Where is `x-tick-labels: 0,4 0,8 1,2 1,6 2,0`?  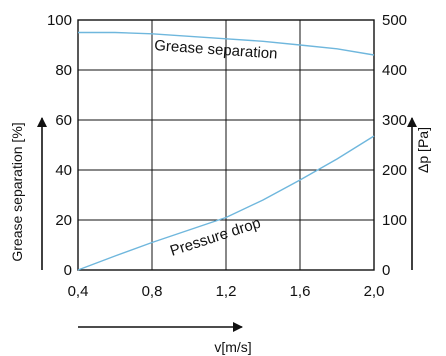
x-tick-labels: 0,4 0,8 1,2 1,6 2,0 is located at coordinates (226, 291).